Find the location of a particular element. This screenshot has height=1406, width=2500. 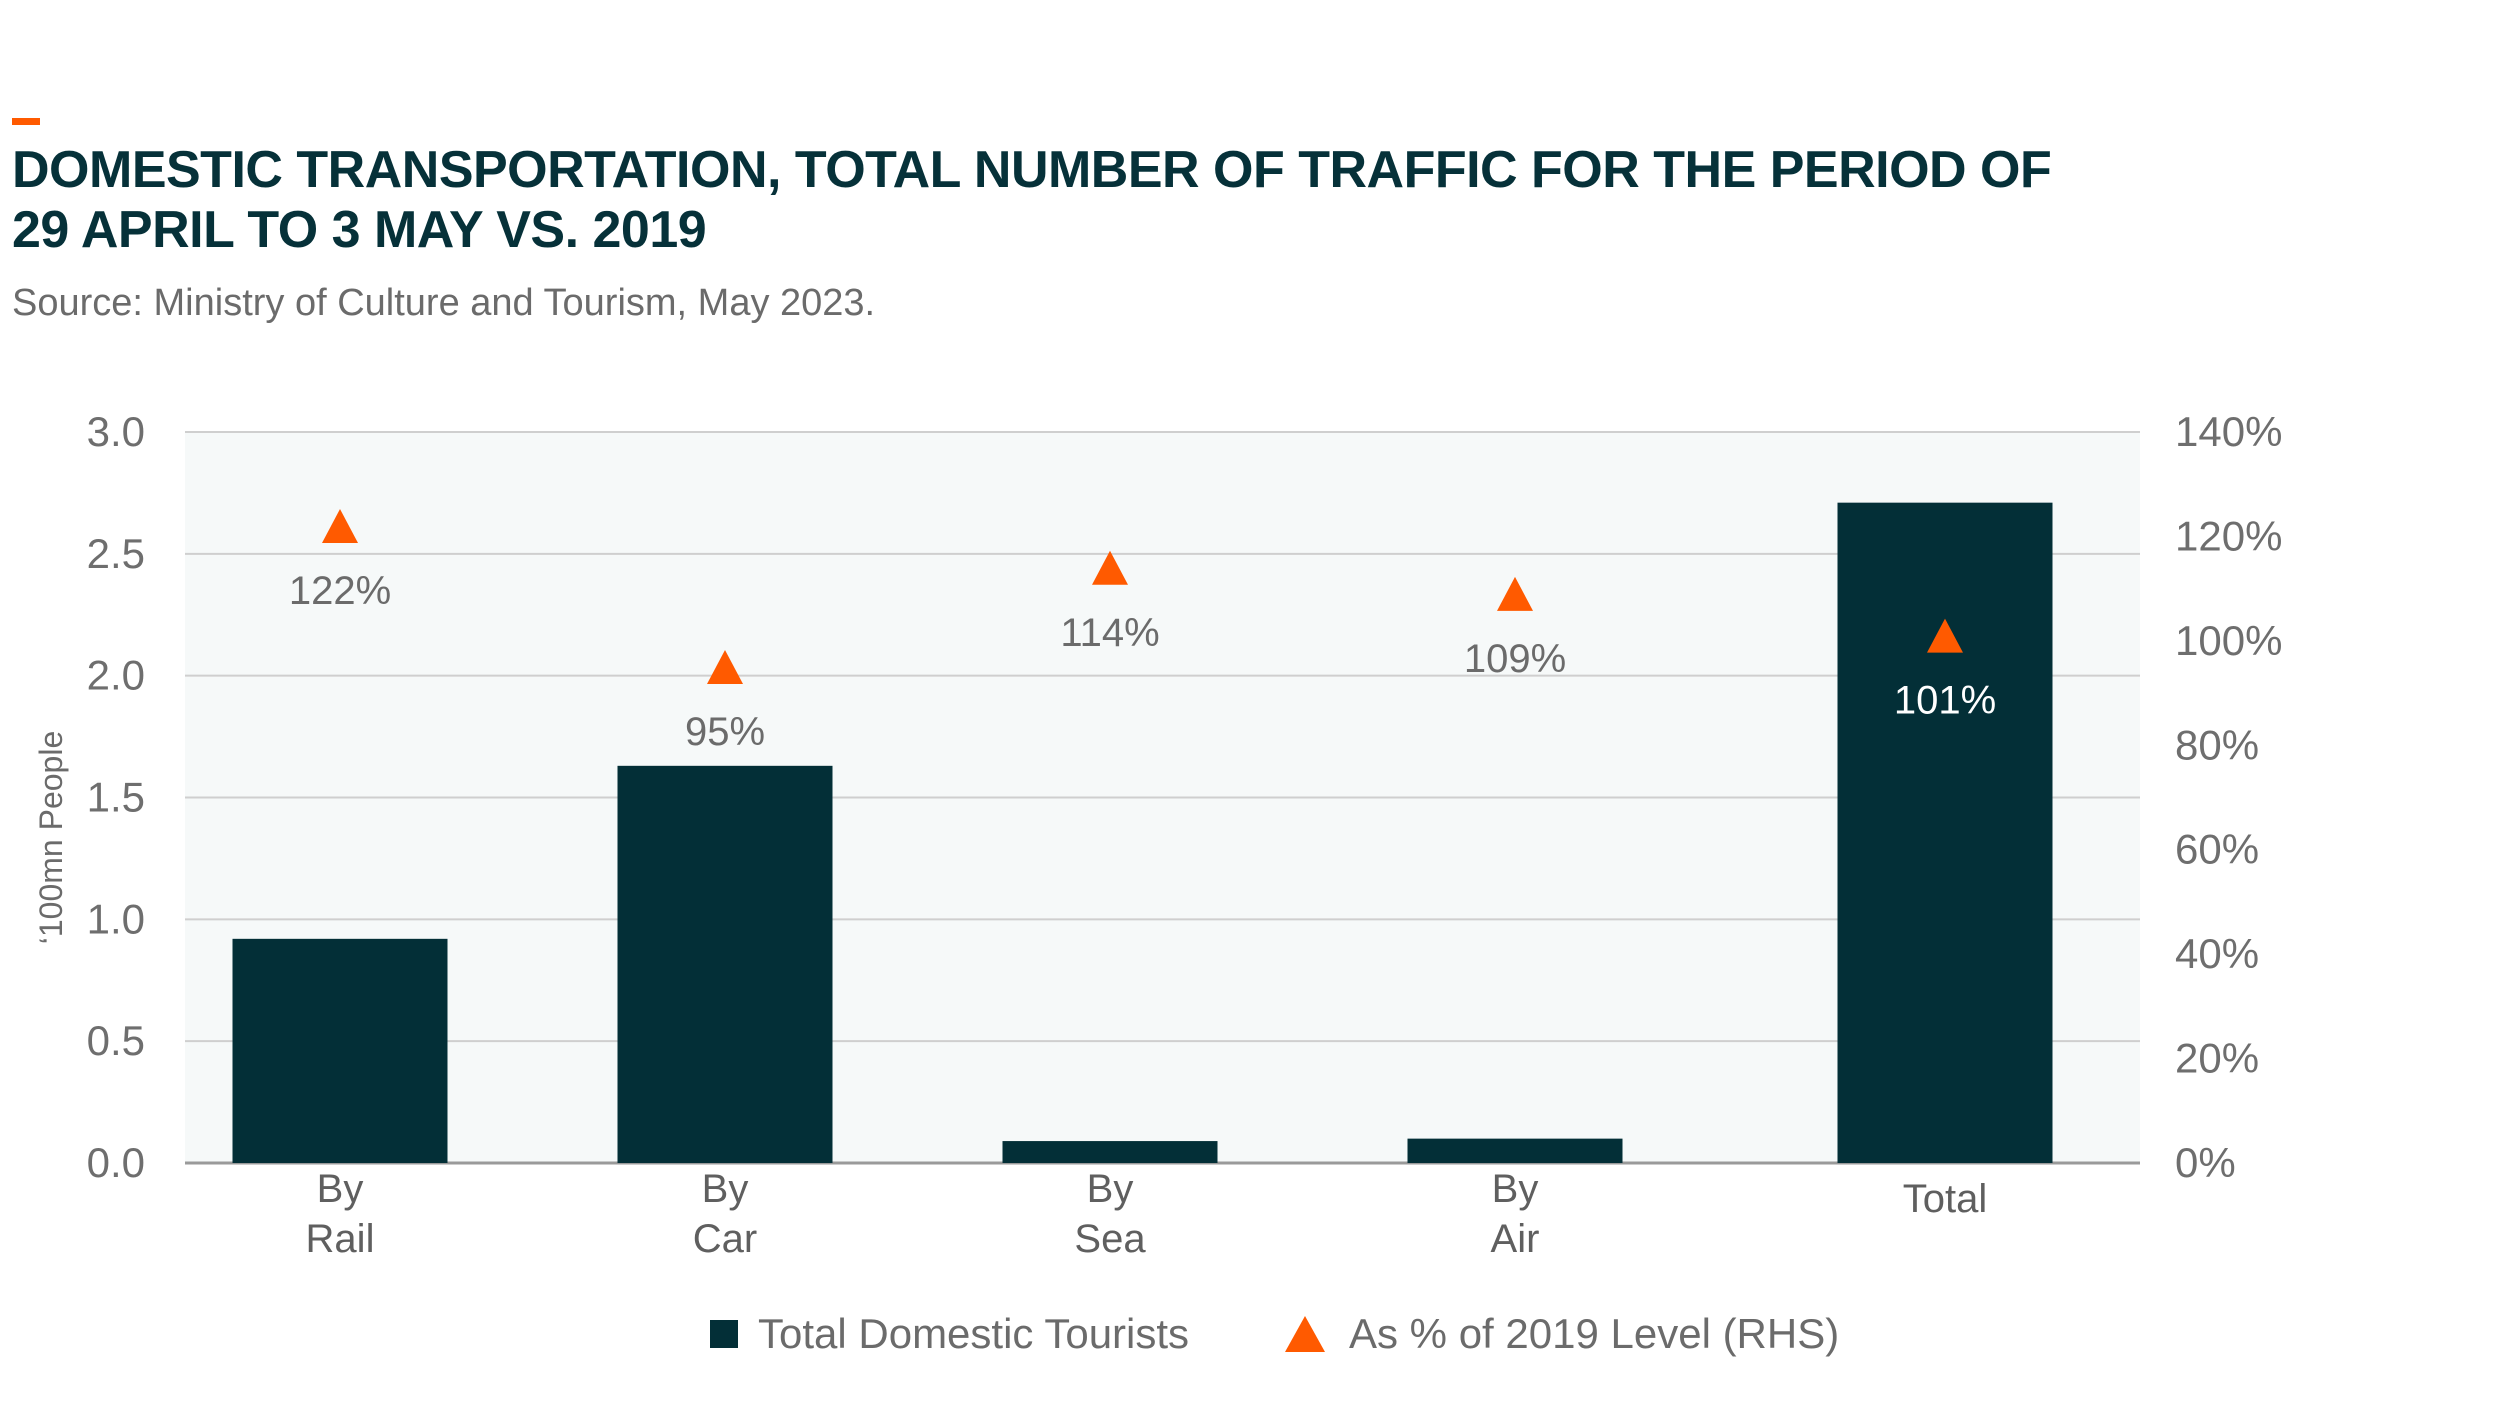

data-label: 114% is located at coordinates (1109, 633).